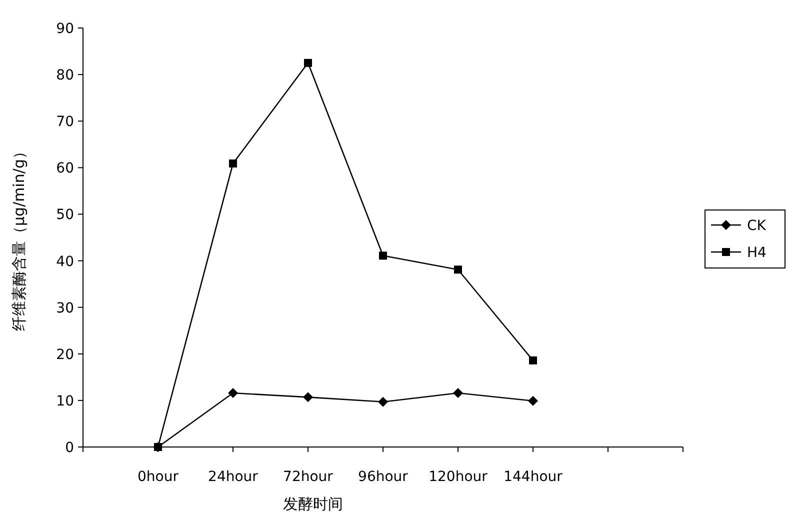 This screenshot has height=532, width=792. Describe the element at coordinates (65, 262) in the screenshot. I see `y-tick-label: 40` at that location.